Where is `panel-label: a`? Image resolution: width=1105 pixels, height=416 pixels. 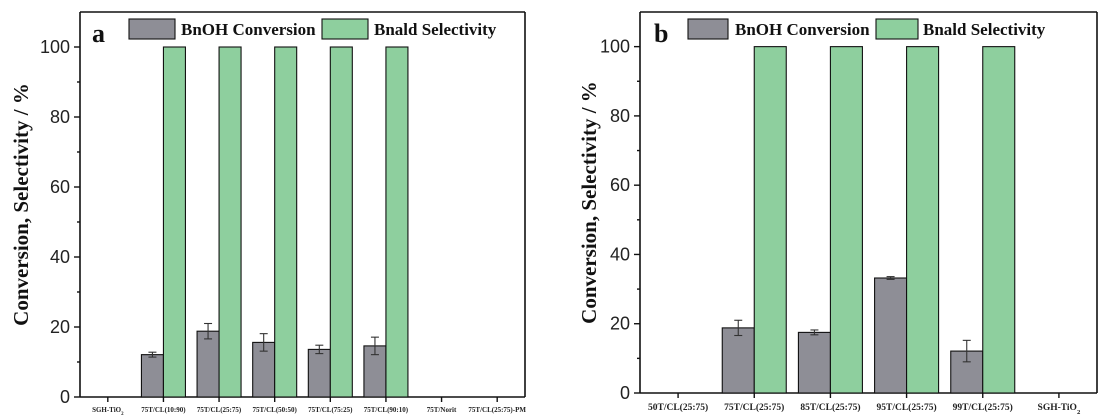
panel-label: a is located at coordinates (98, 33).